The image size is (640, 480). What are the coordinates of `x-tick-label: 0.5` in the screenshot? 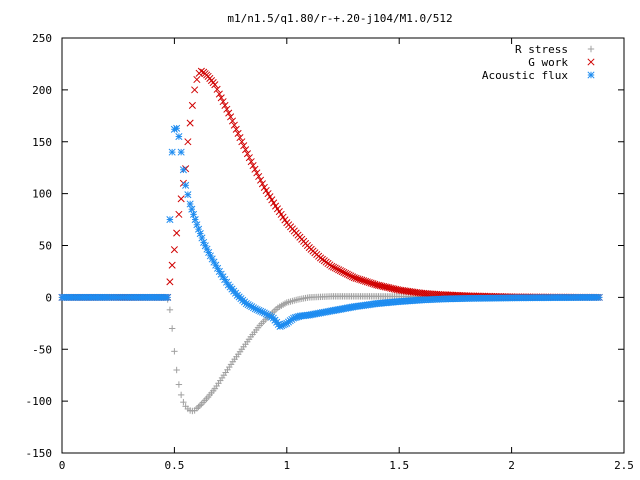 It's located at (174, 465).